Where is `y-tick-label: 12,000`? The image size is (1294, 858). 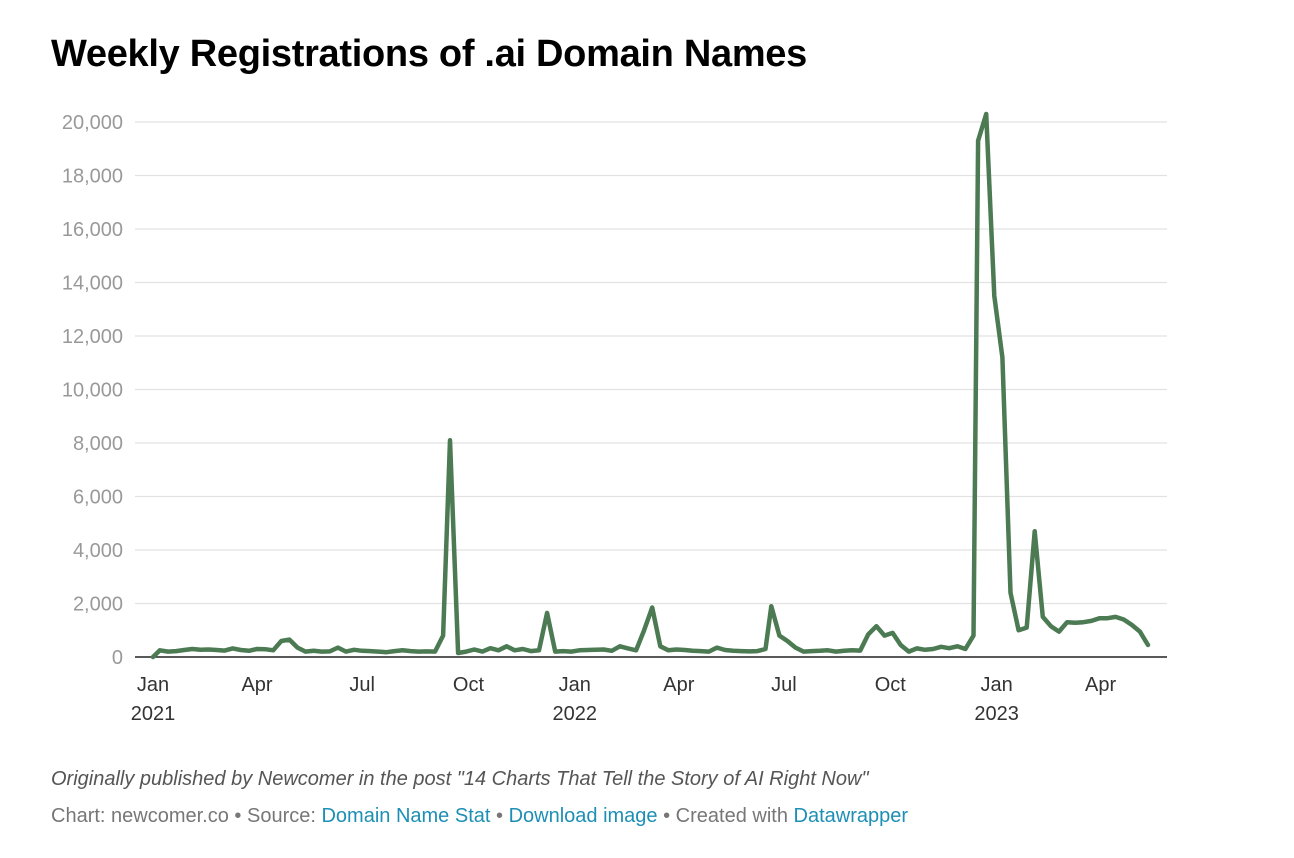
y-tick-label: 12,000 is located at coordinates (92, 337).